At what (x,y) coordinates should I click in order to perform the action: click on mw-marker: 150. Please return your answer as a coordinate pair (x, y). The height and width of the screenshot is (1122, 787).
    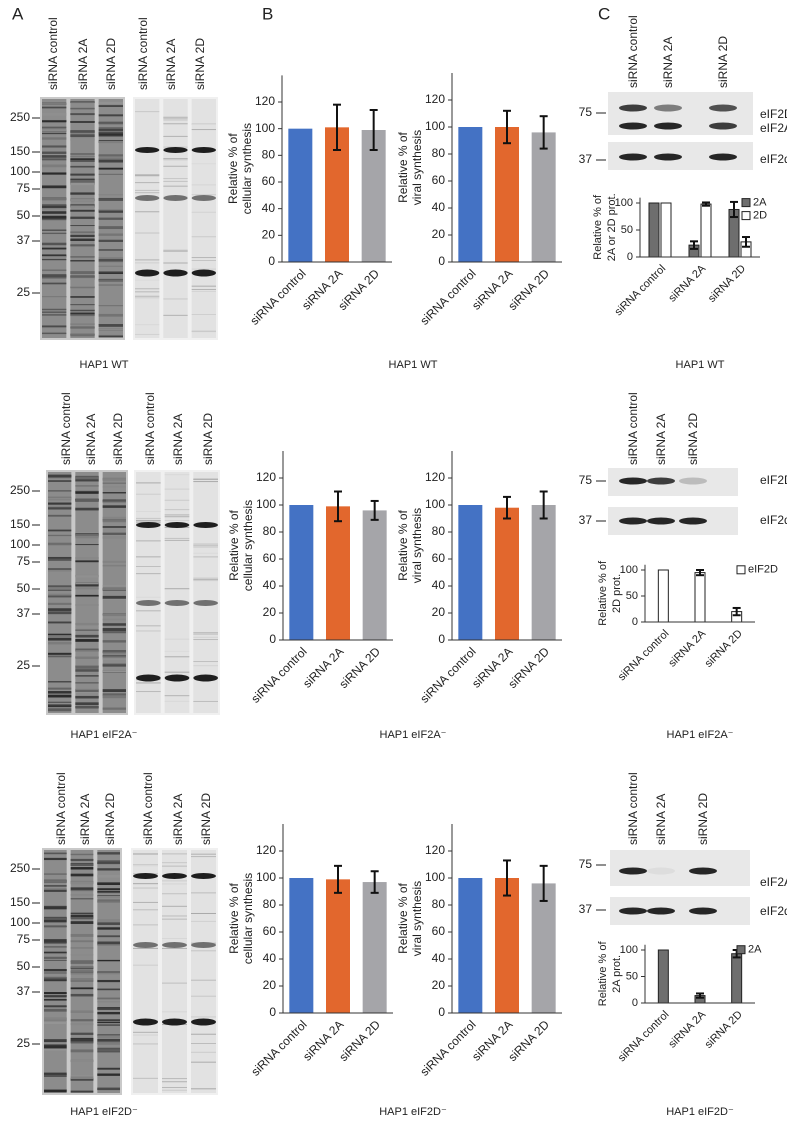
    Looking at the image, I should click on (20, 151).